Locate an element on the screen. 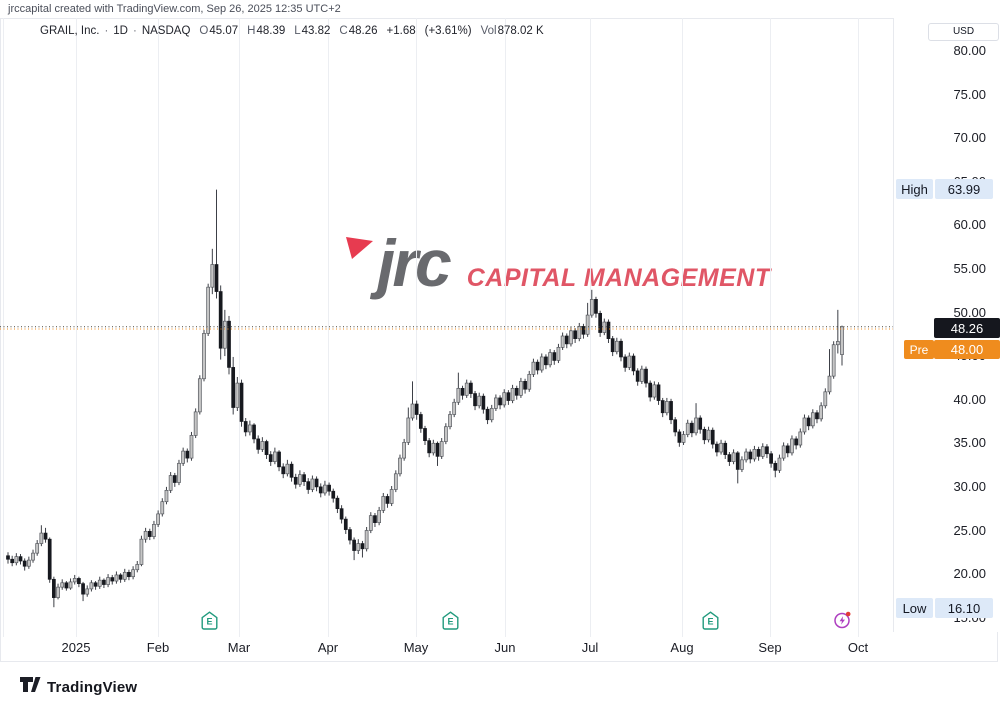 The width and height of the screenshot is (1000, 708). time-tick-label: Feb is located at coordinates (158, 647).